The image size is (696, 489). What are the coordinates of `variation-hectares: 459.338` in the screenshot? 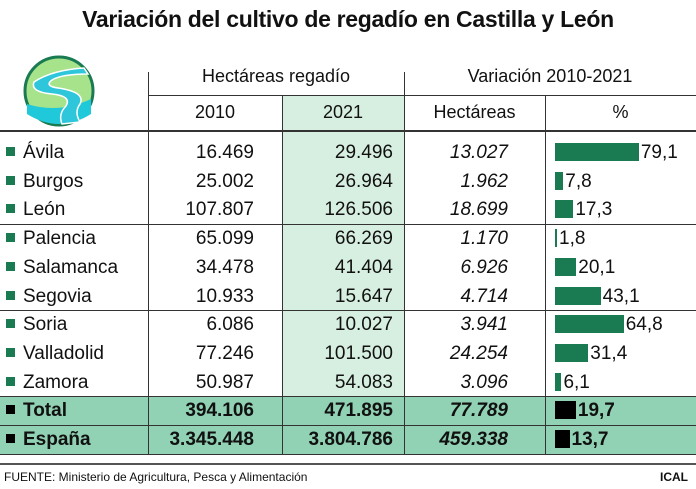 It's located at (473, 439).